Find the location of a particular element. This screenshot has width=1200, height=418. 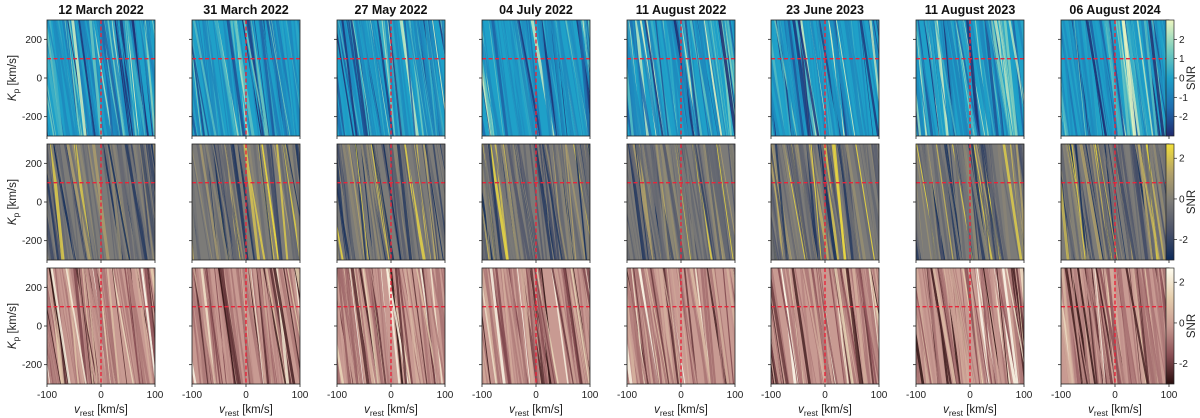

colorbars: -2 -1 0 1 2 SNR -2 0 2 SNR -2 0 2 SNR is located at coordinates (1181, 202).